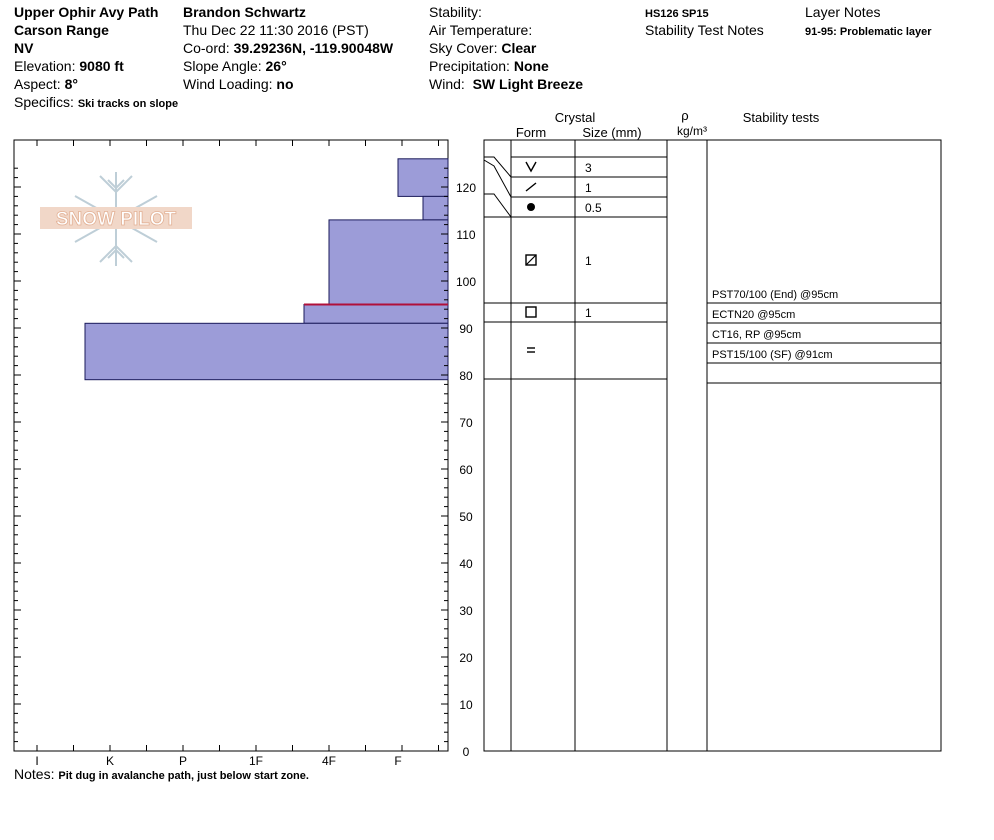  I want to click on depth-tick-label: 70, so click(466, 423).